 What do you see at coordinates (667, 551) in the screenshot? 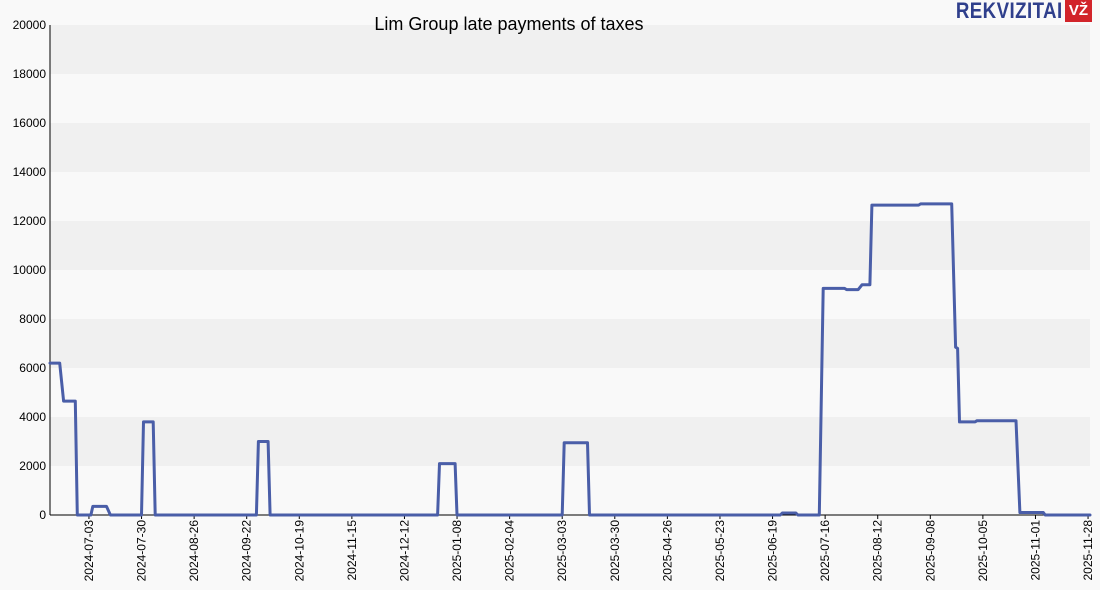
I see `x-tick-label: 2025-04-26` at bounding box center [667, 551].